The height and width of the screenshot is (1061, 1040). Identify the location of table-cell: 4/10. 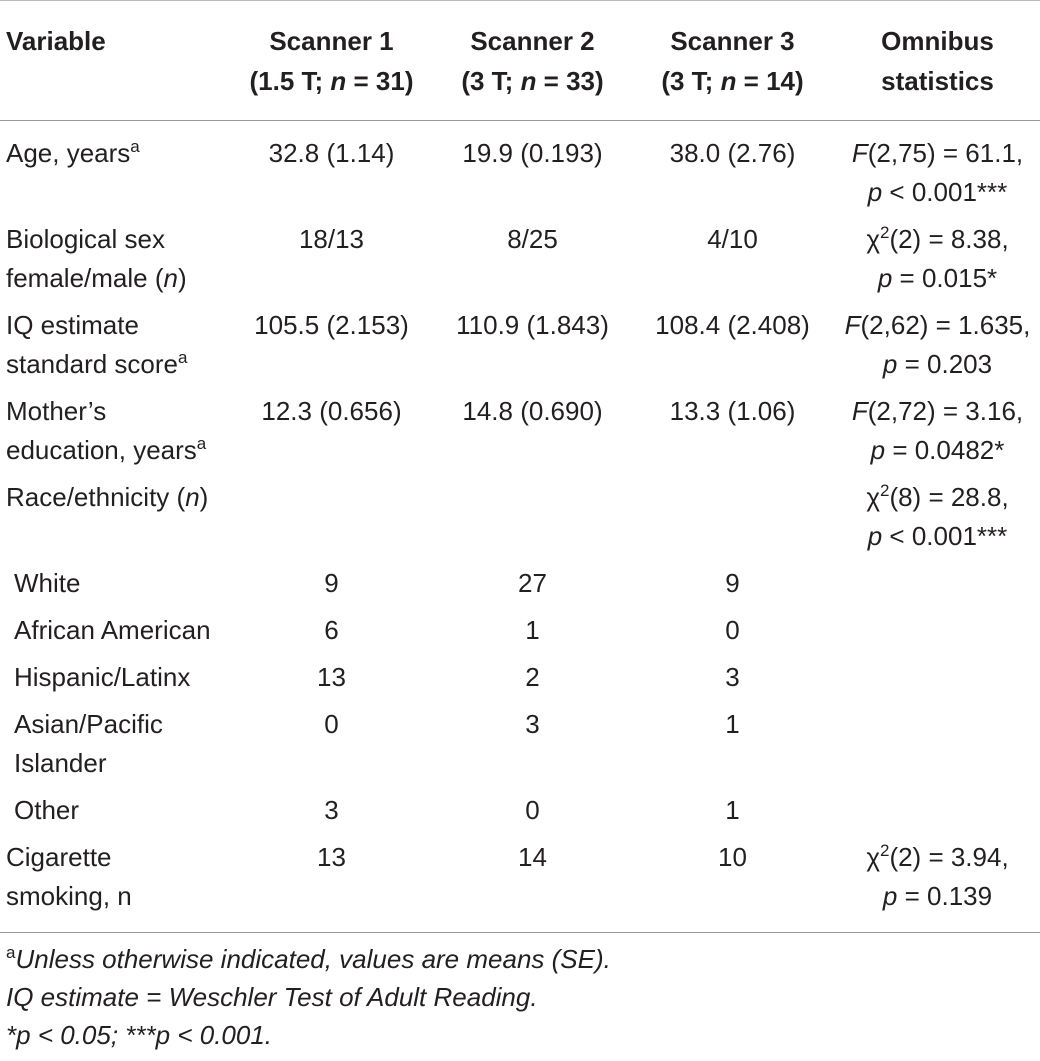
(732, 259).